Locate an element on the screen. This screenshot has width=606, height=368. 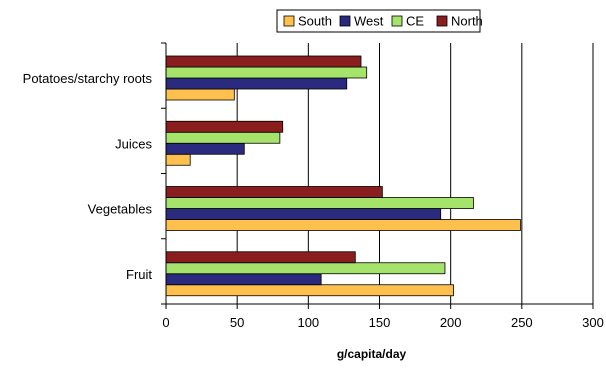
x-tick-label: 250 is located at coordinates (522, 322).